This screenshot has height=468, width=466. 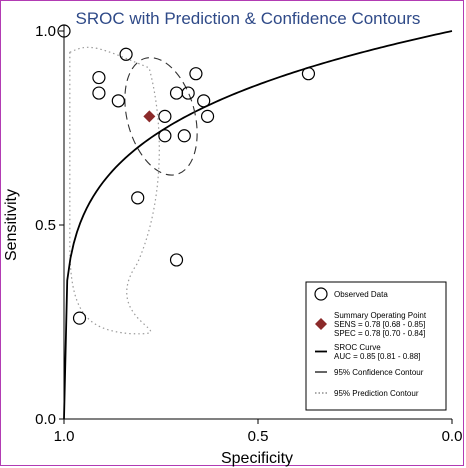 I want to click on confidence-contour, so click(x=161, y=116).